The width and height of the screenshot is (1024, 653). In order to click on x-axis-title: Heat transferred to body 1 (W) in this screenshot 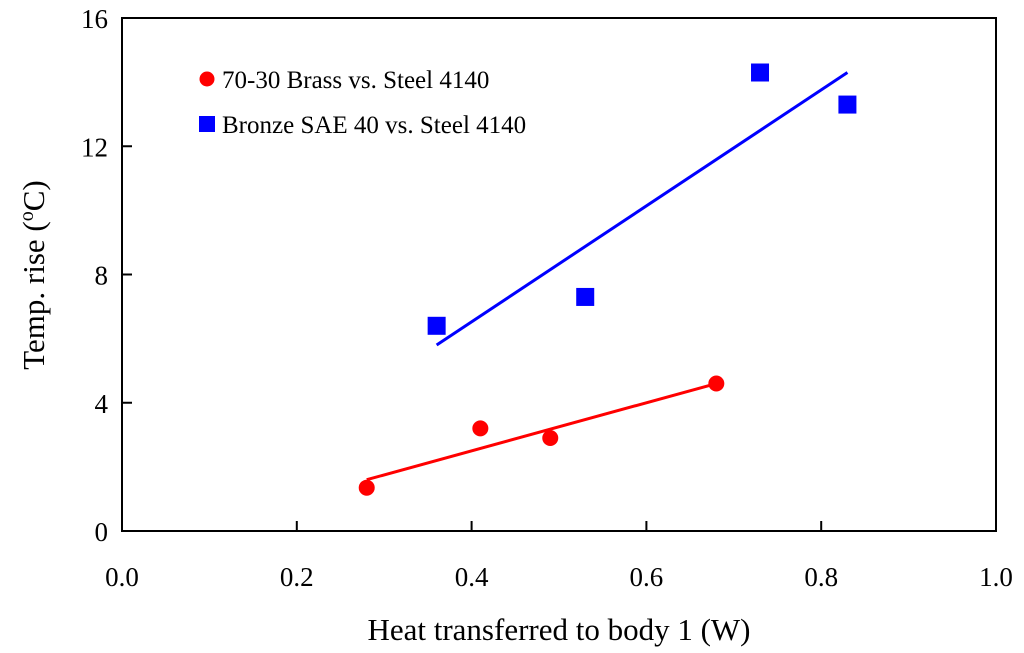, I will do `click(558, 629)`.